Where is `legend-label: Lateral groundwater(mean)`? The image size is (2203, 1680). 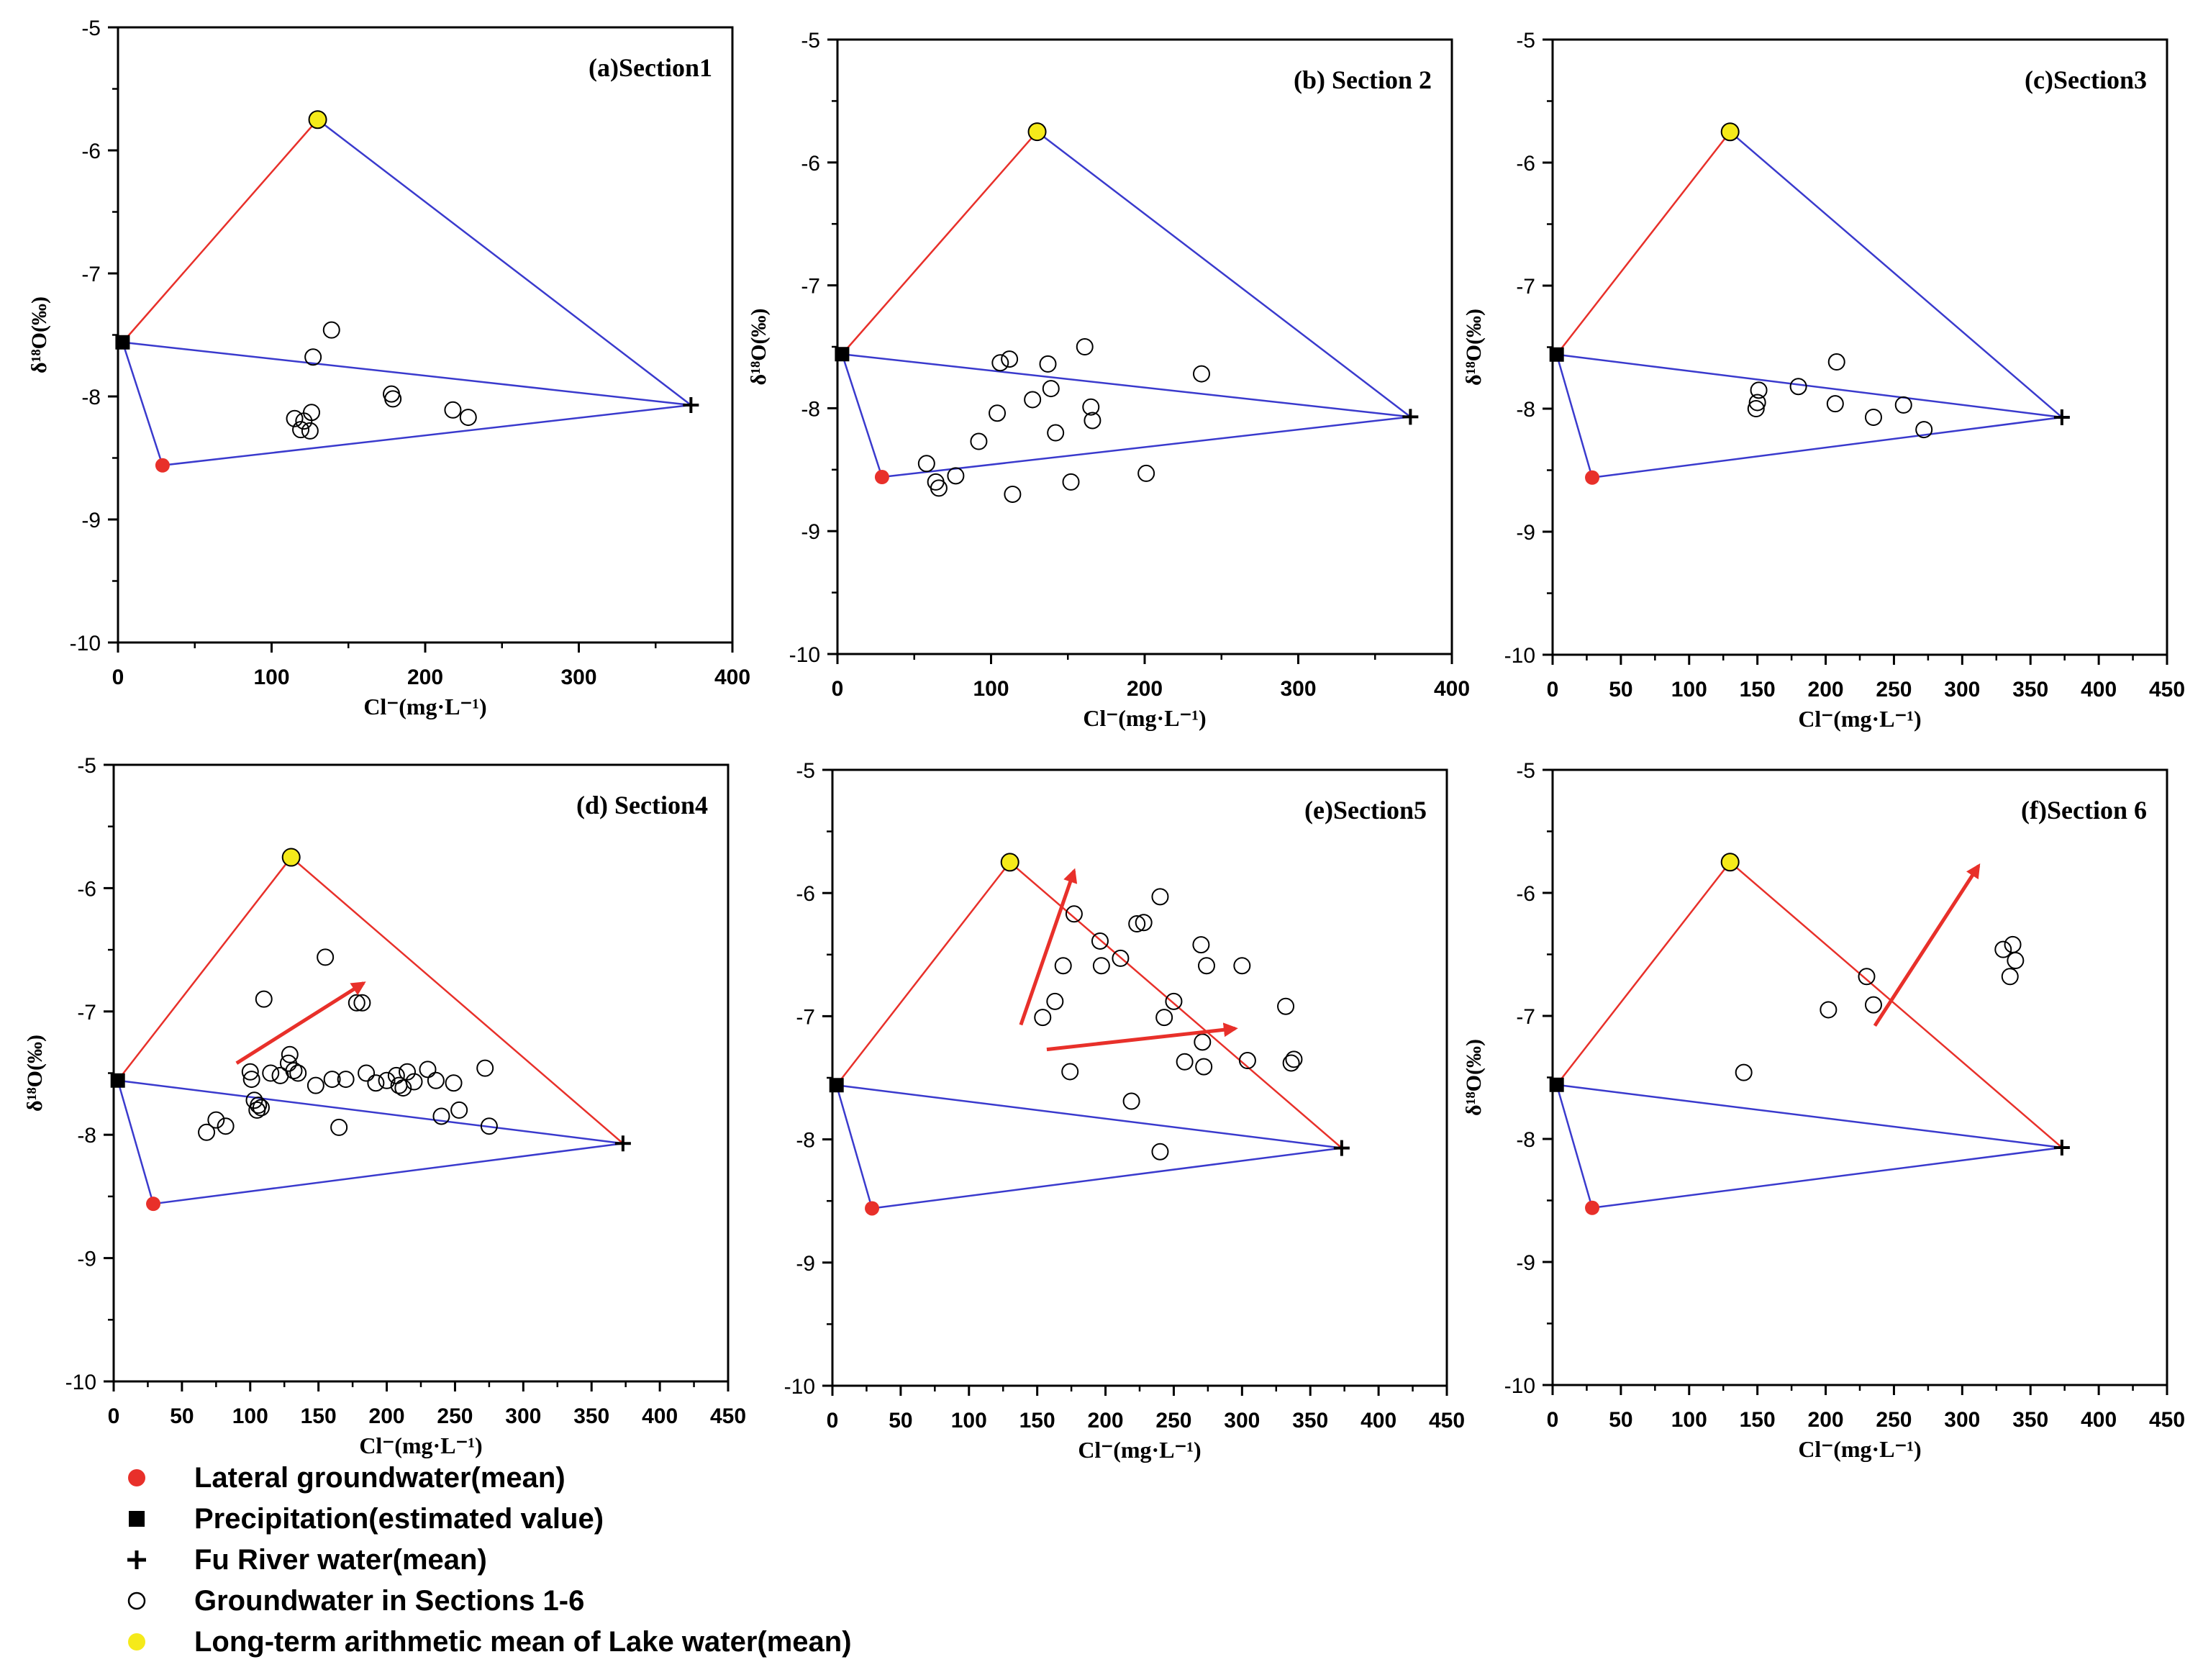 legend-label: Lateral groundwater(mean) is located at coordinates (379, 1478).